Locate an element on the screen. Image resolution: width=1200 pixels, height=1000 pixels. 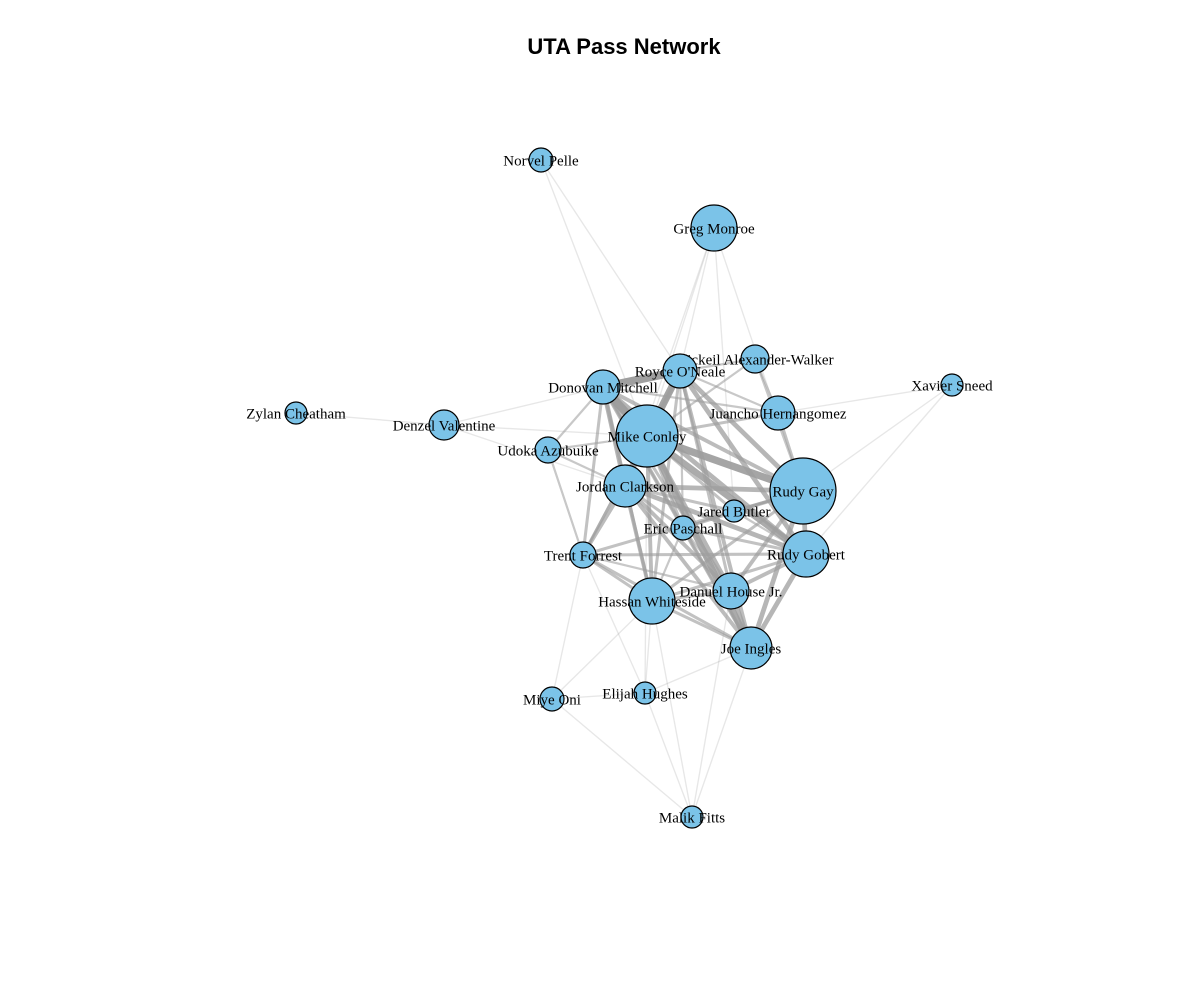
node-juancho-hernangomez: Juancho Hernangomez is located at coordinates (778, 413).